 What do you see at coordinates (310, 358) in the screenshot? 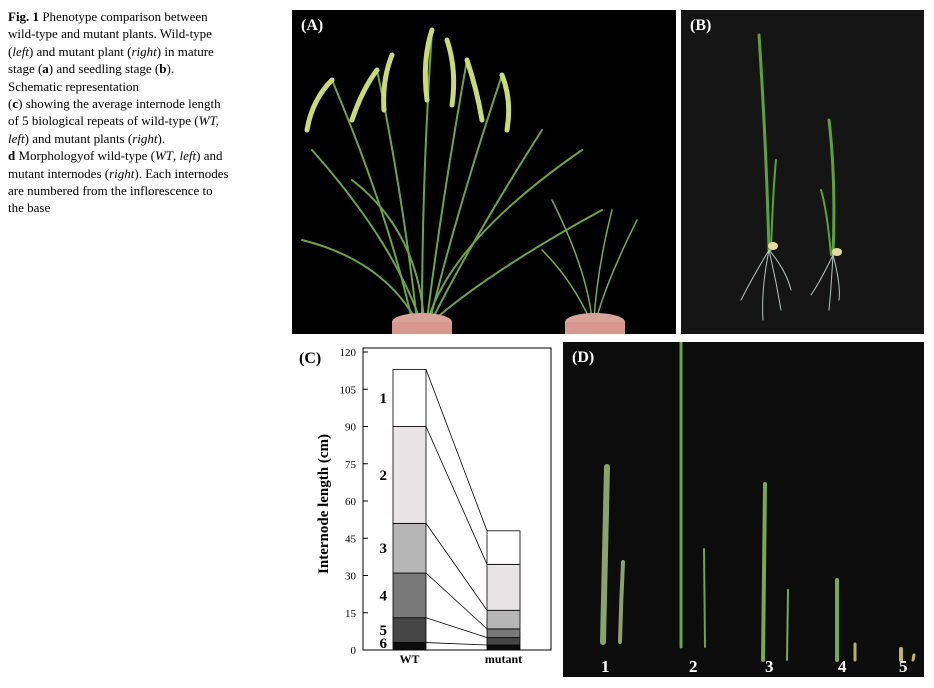
I see `panel-label-c: (C)` at bounding box center [310, 358].